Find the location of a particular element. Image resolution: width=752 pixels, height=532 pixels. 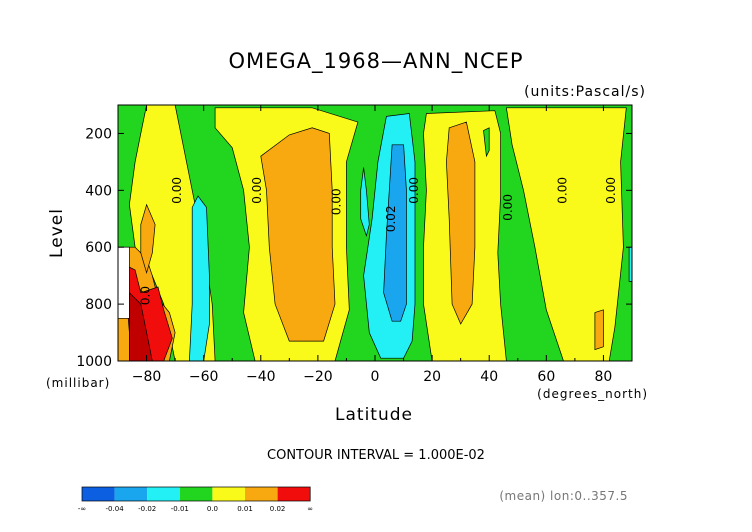

y-tick-label: 600 is located at coordinates (98, 248).